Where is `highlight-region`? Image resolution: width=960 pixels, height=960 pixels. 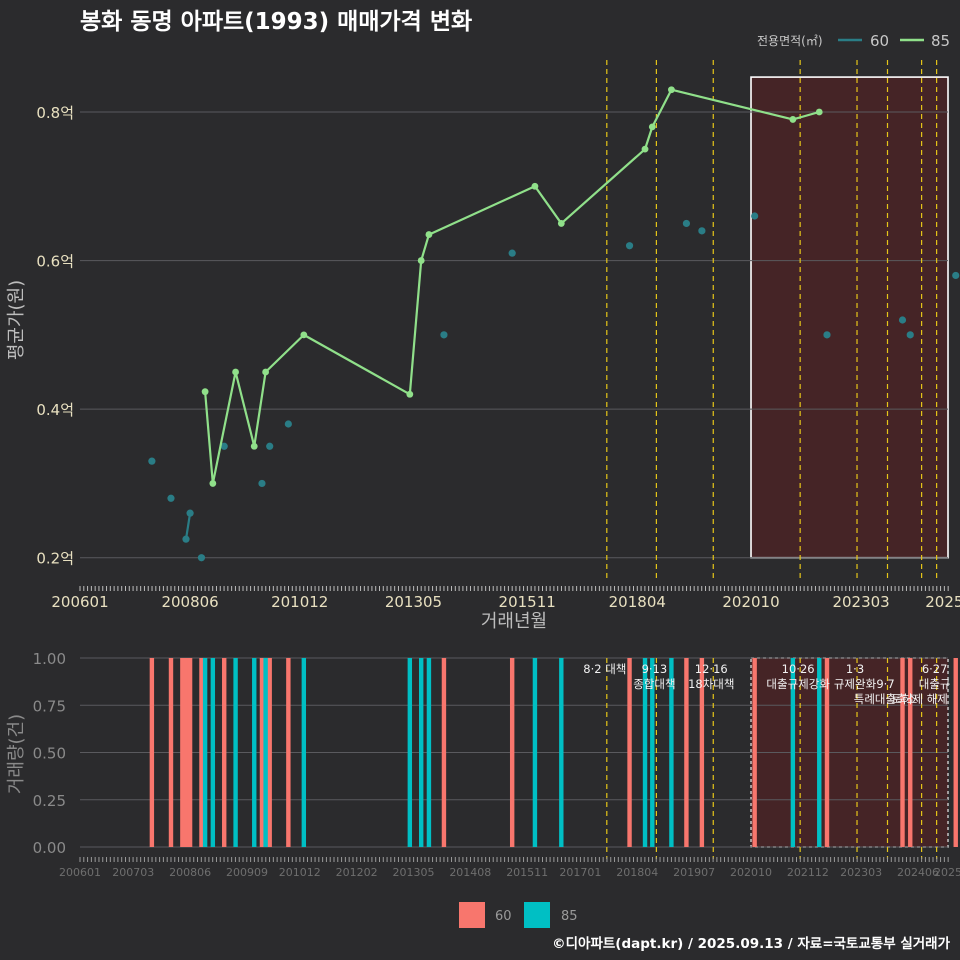
highlight-region is located at coordinates (849, 317).